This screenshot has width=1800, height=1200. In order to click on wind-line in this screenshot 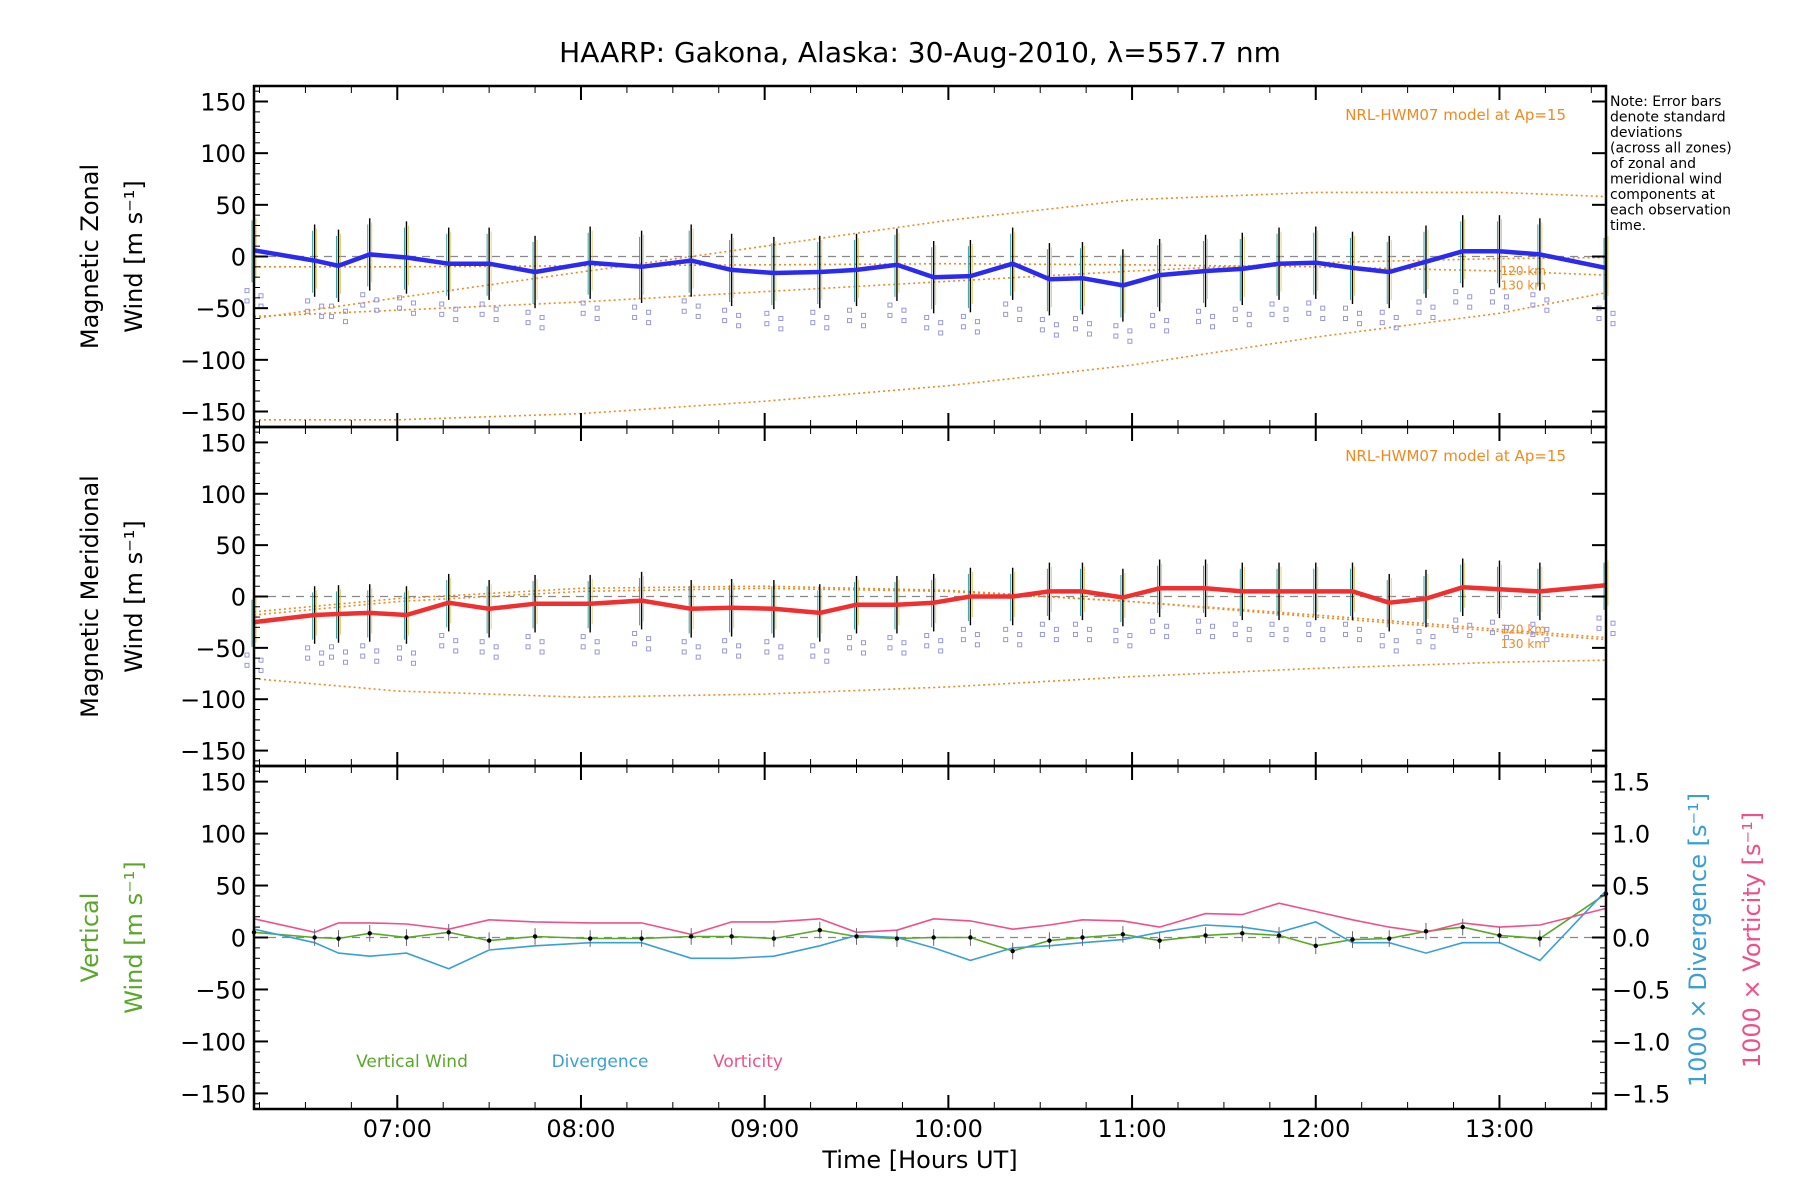, I will do `click(930, 268)`.